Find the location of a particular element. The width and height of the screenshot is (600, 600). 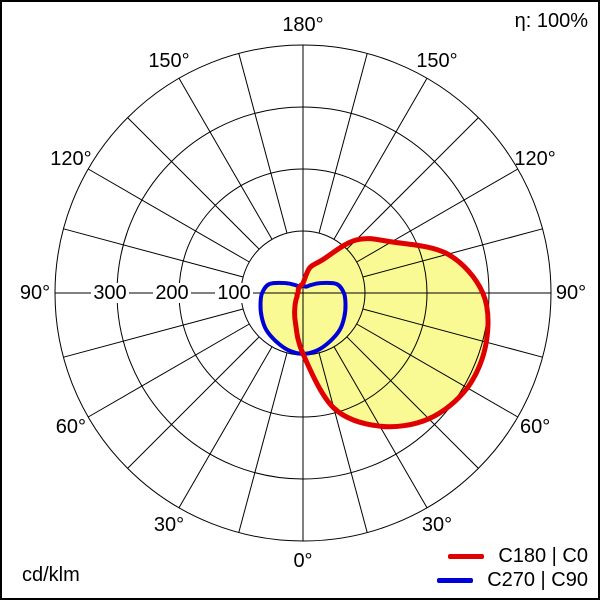

angle-label-120°-right: 120° is located at coordinates (534, 159).